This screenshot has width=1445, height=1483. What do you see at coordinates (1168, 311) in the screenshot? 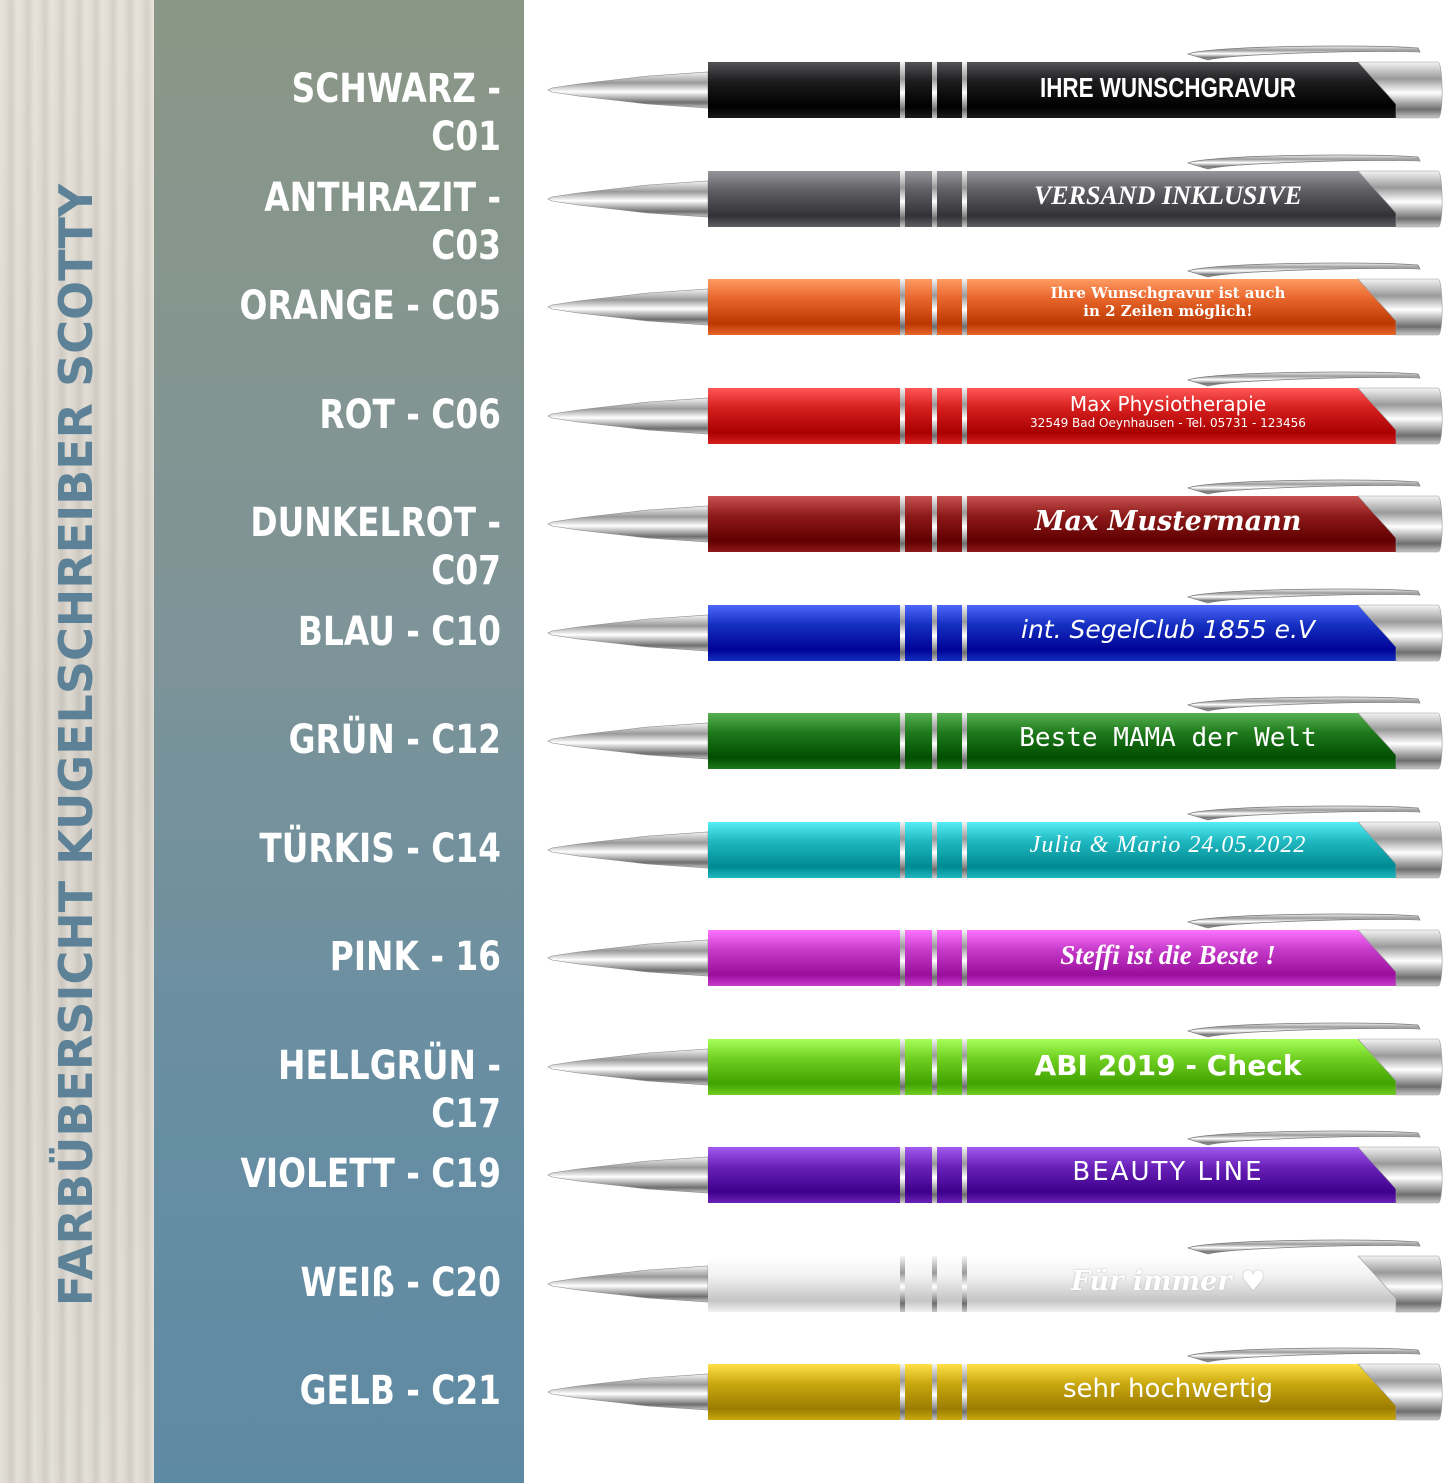
I see `engraving-line-2: in 2 Zeilen möglich!` at bounding box center [1168, 311].